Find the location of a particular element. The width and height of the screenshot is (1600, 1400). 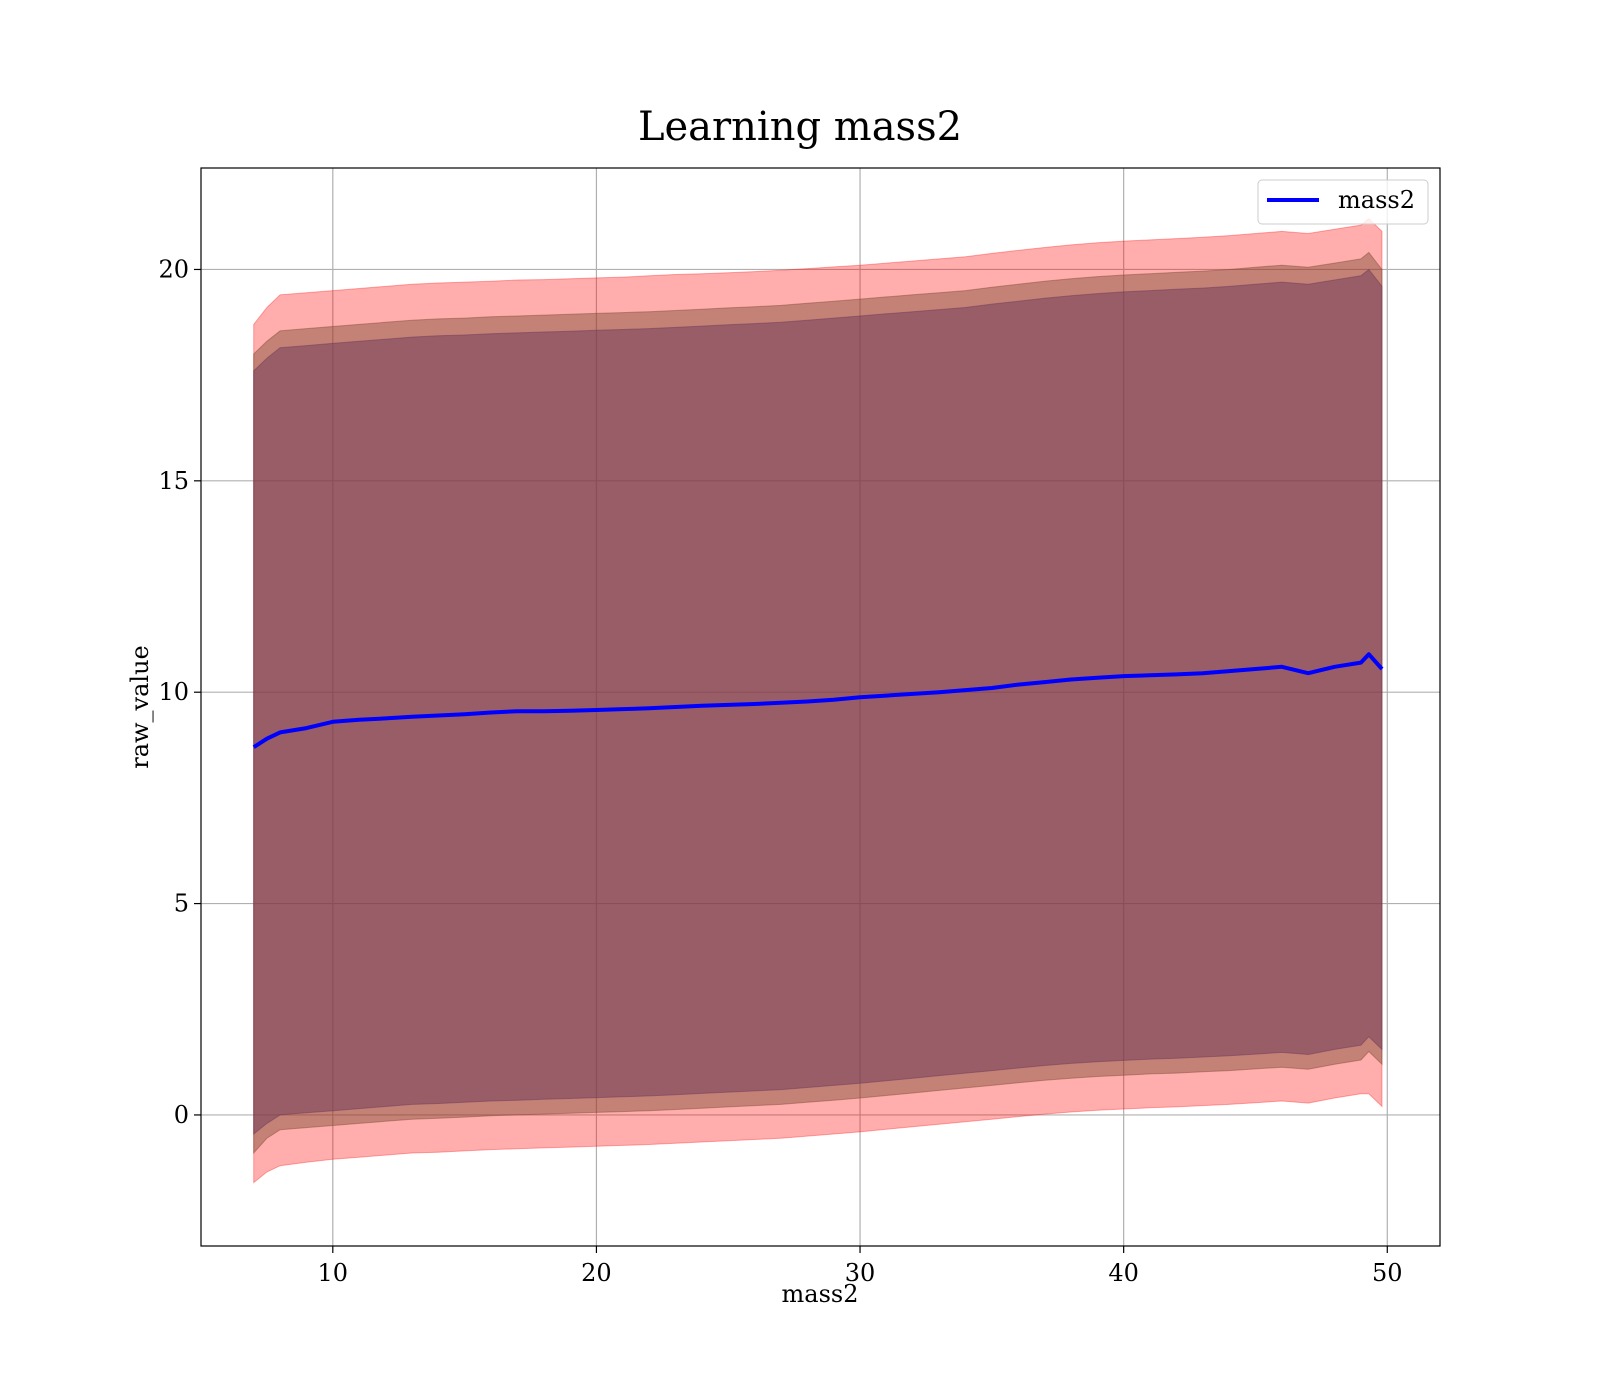

y-tick-label: 10 is located at coordinates (173, 692).